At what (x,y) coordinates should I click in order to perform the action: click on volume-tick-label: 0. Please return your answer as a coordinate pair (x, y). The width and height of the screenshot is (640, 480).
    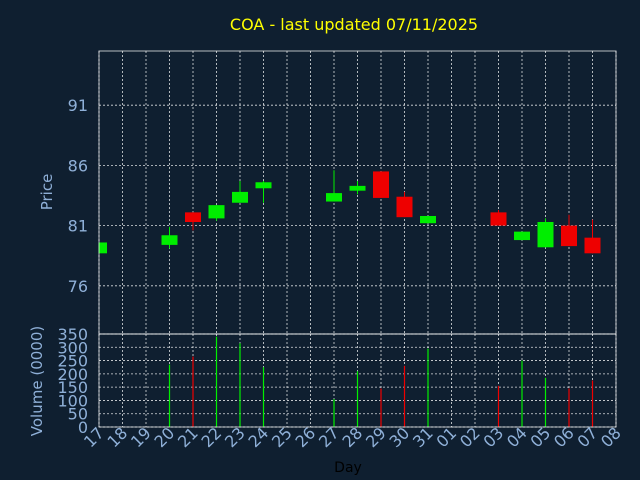
    Looking at the image, I should click on (83, 427).